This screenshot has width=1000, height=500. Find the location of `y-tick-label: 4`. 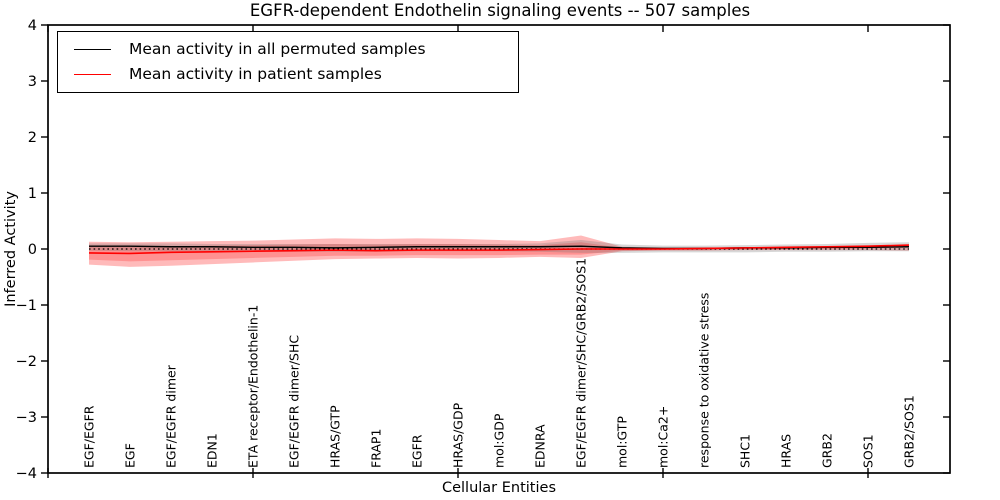

y-tick-label: 4 is located at coordinates (32, 26).